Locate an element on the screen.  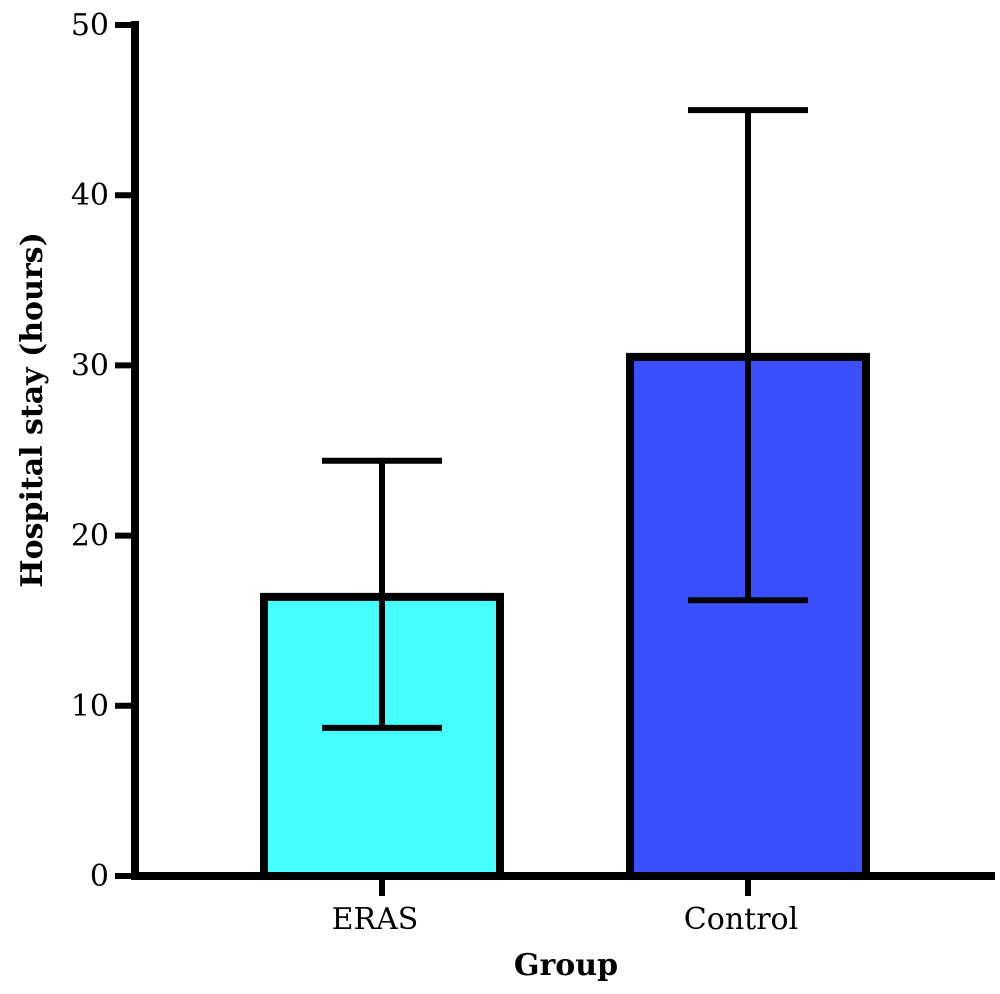
y-tick-label: 50 is located at coordinates (90, 25).